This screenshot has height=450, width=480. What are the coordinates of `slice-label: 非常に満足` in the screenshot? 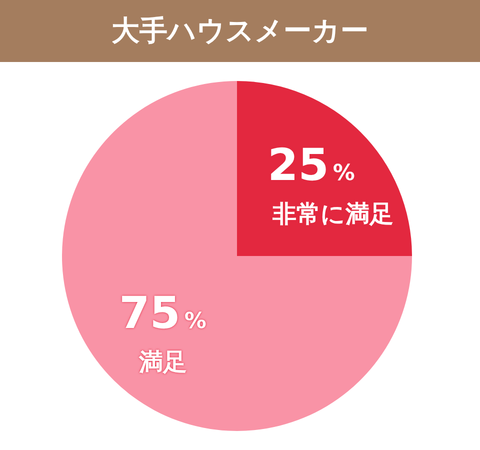 It's located at (333, 214).